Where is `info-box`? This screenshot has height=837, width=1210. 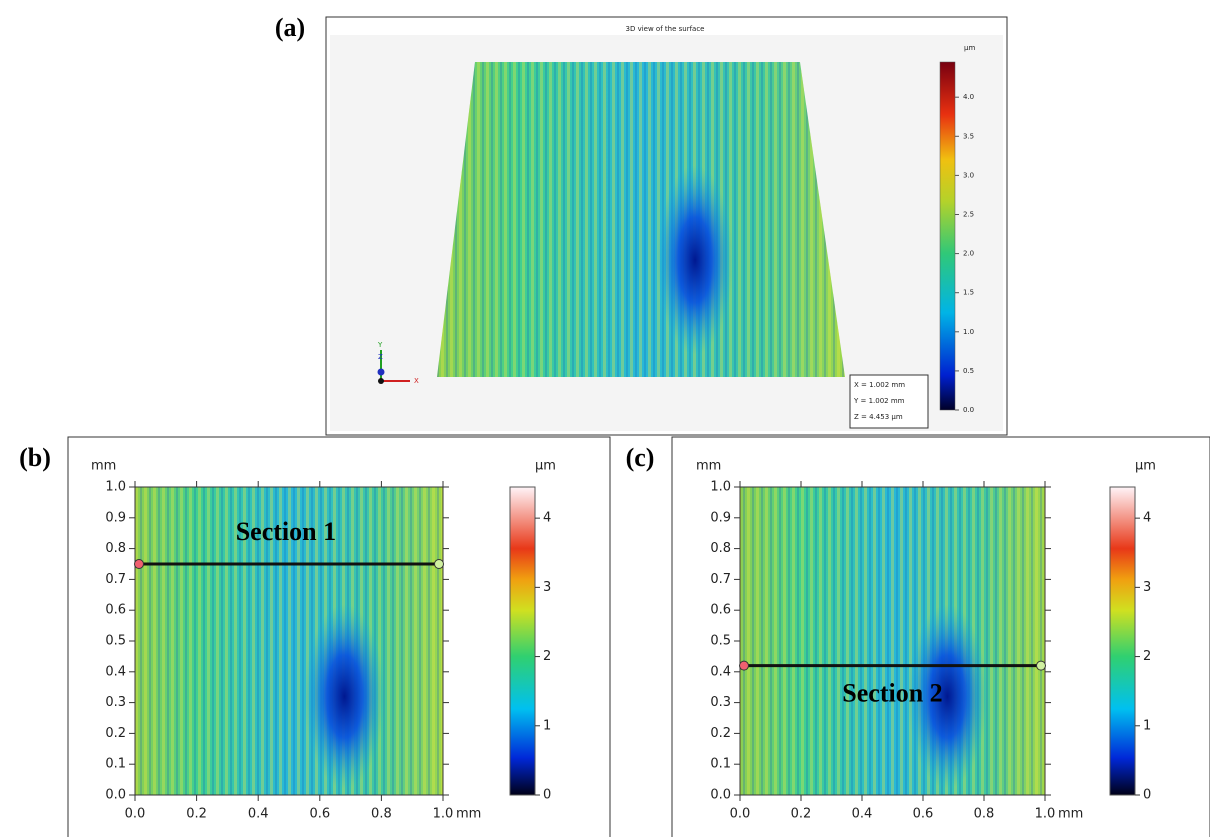
info-box is located at coordinates (889, 401).